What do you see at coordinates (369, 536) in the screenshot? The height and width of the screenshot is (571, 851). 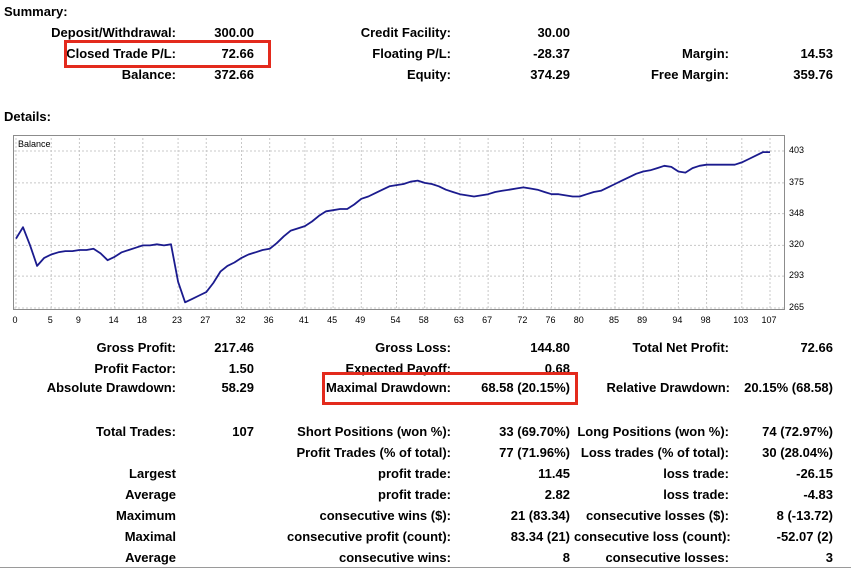 I see `maximal-consecutive-profit-label: consecutive profit (count):` at bounding box center [369, 536].